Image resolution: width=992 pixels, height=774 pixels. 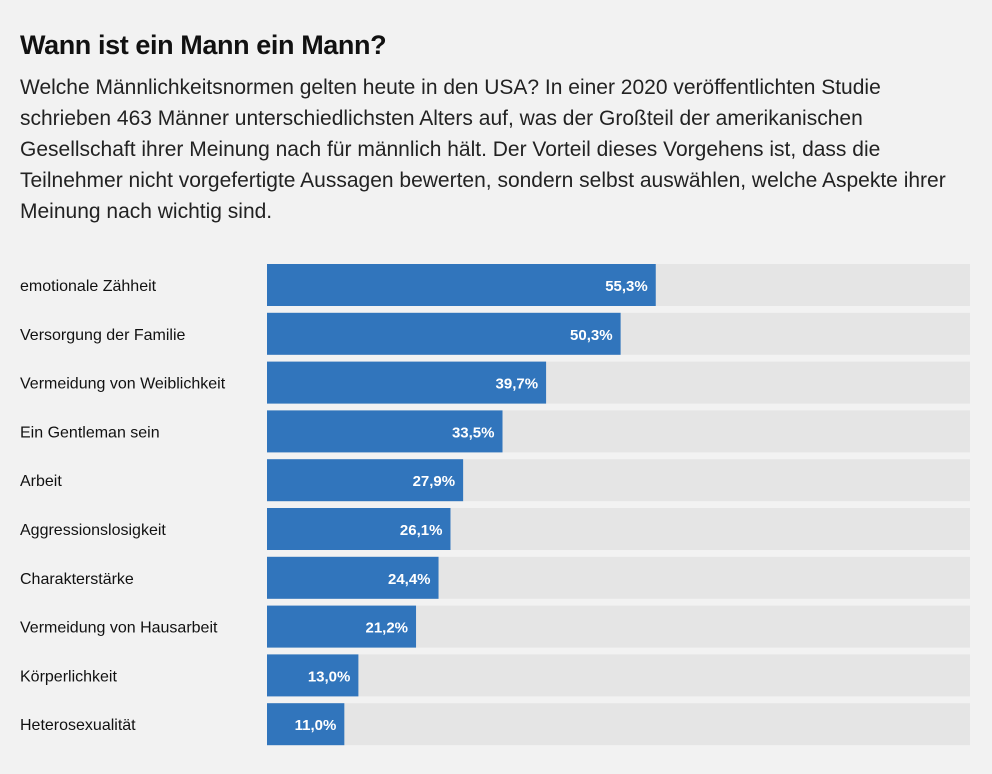 What do you see at coordinates (444, 333) in the screenshot?
I see `bar-versorgung-der-familie` at bounding box center [444, 333].